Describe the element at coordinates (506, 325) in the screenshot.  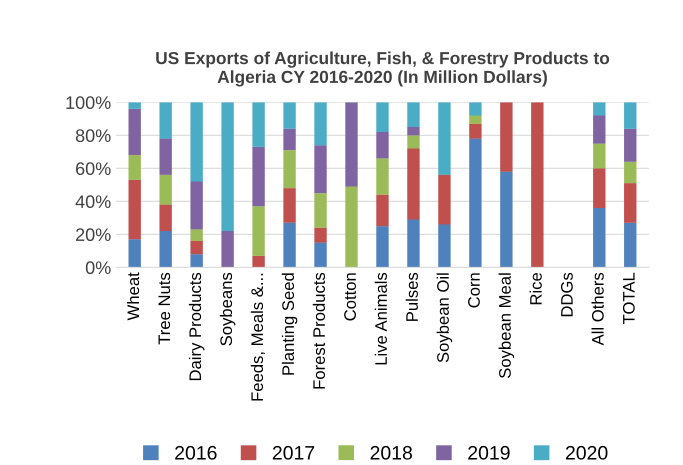
I see `x-tick-label: Soybean Meal` at that location.